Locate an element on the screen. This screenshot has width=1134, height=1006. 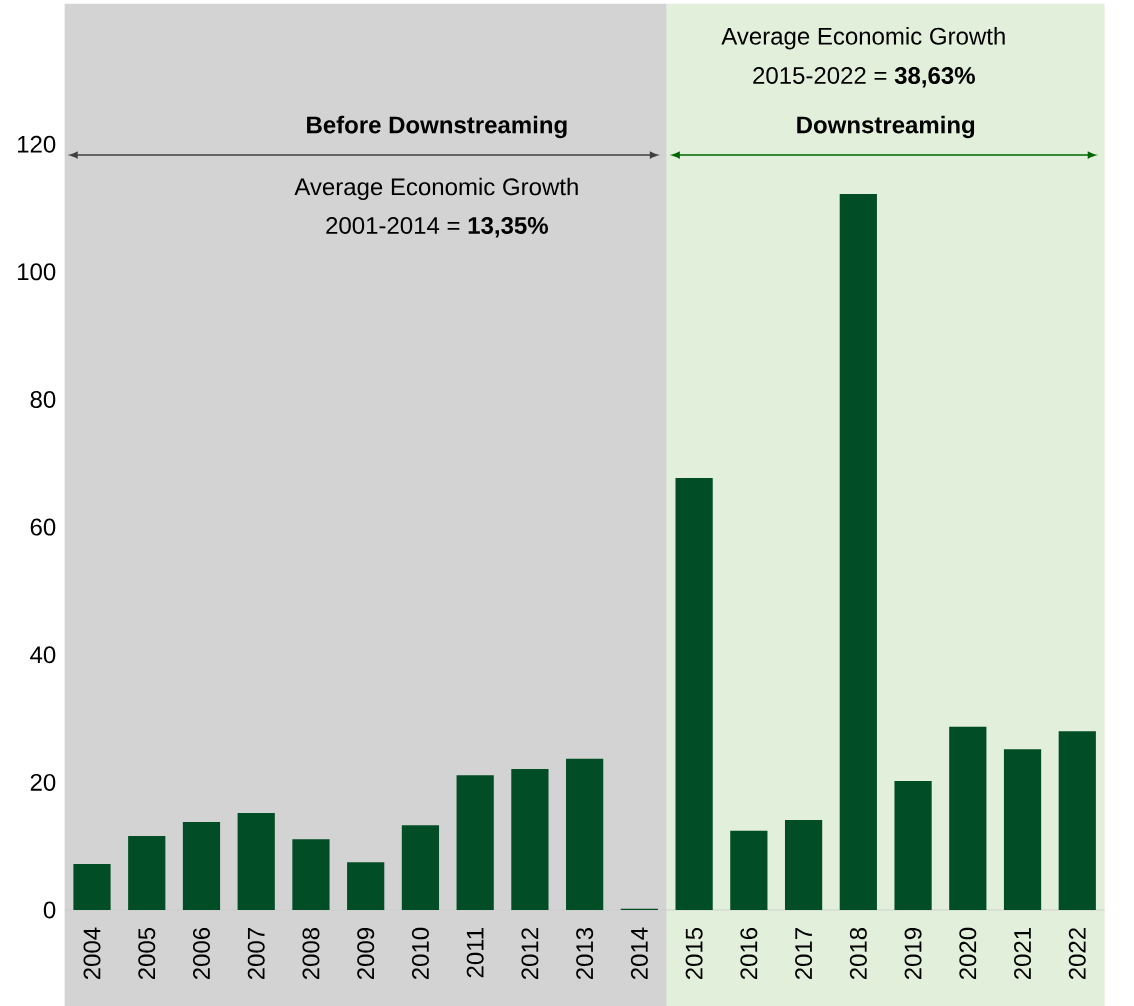
y-tick-label: 120 is located at coordinates (37, 144).